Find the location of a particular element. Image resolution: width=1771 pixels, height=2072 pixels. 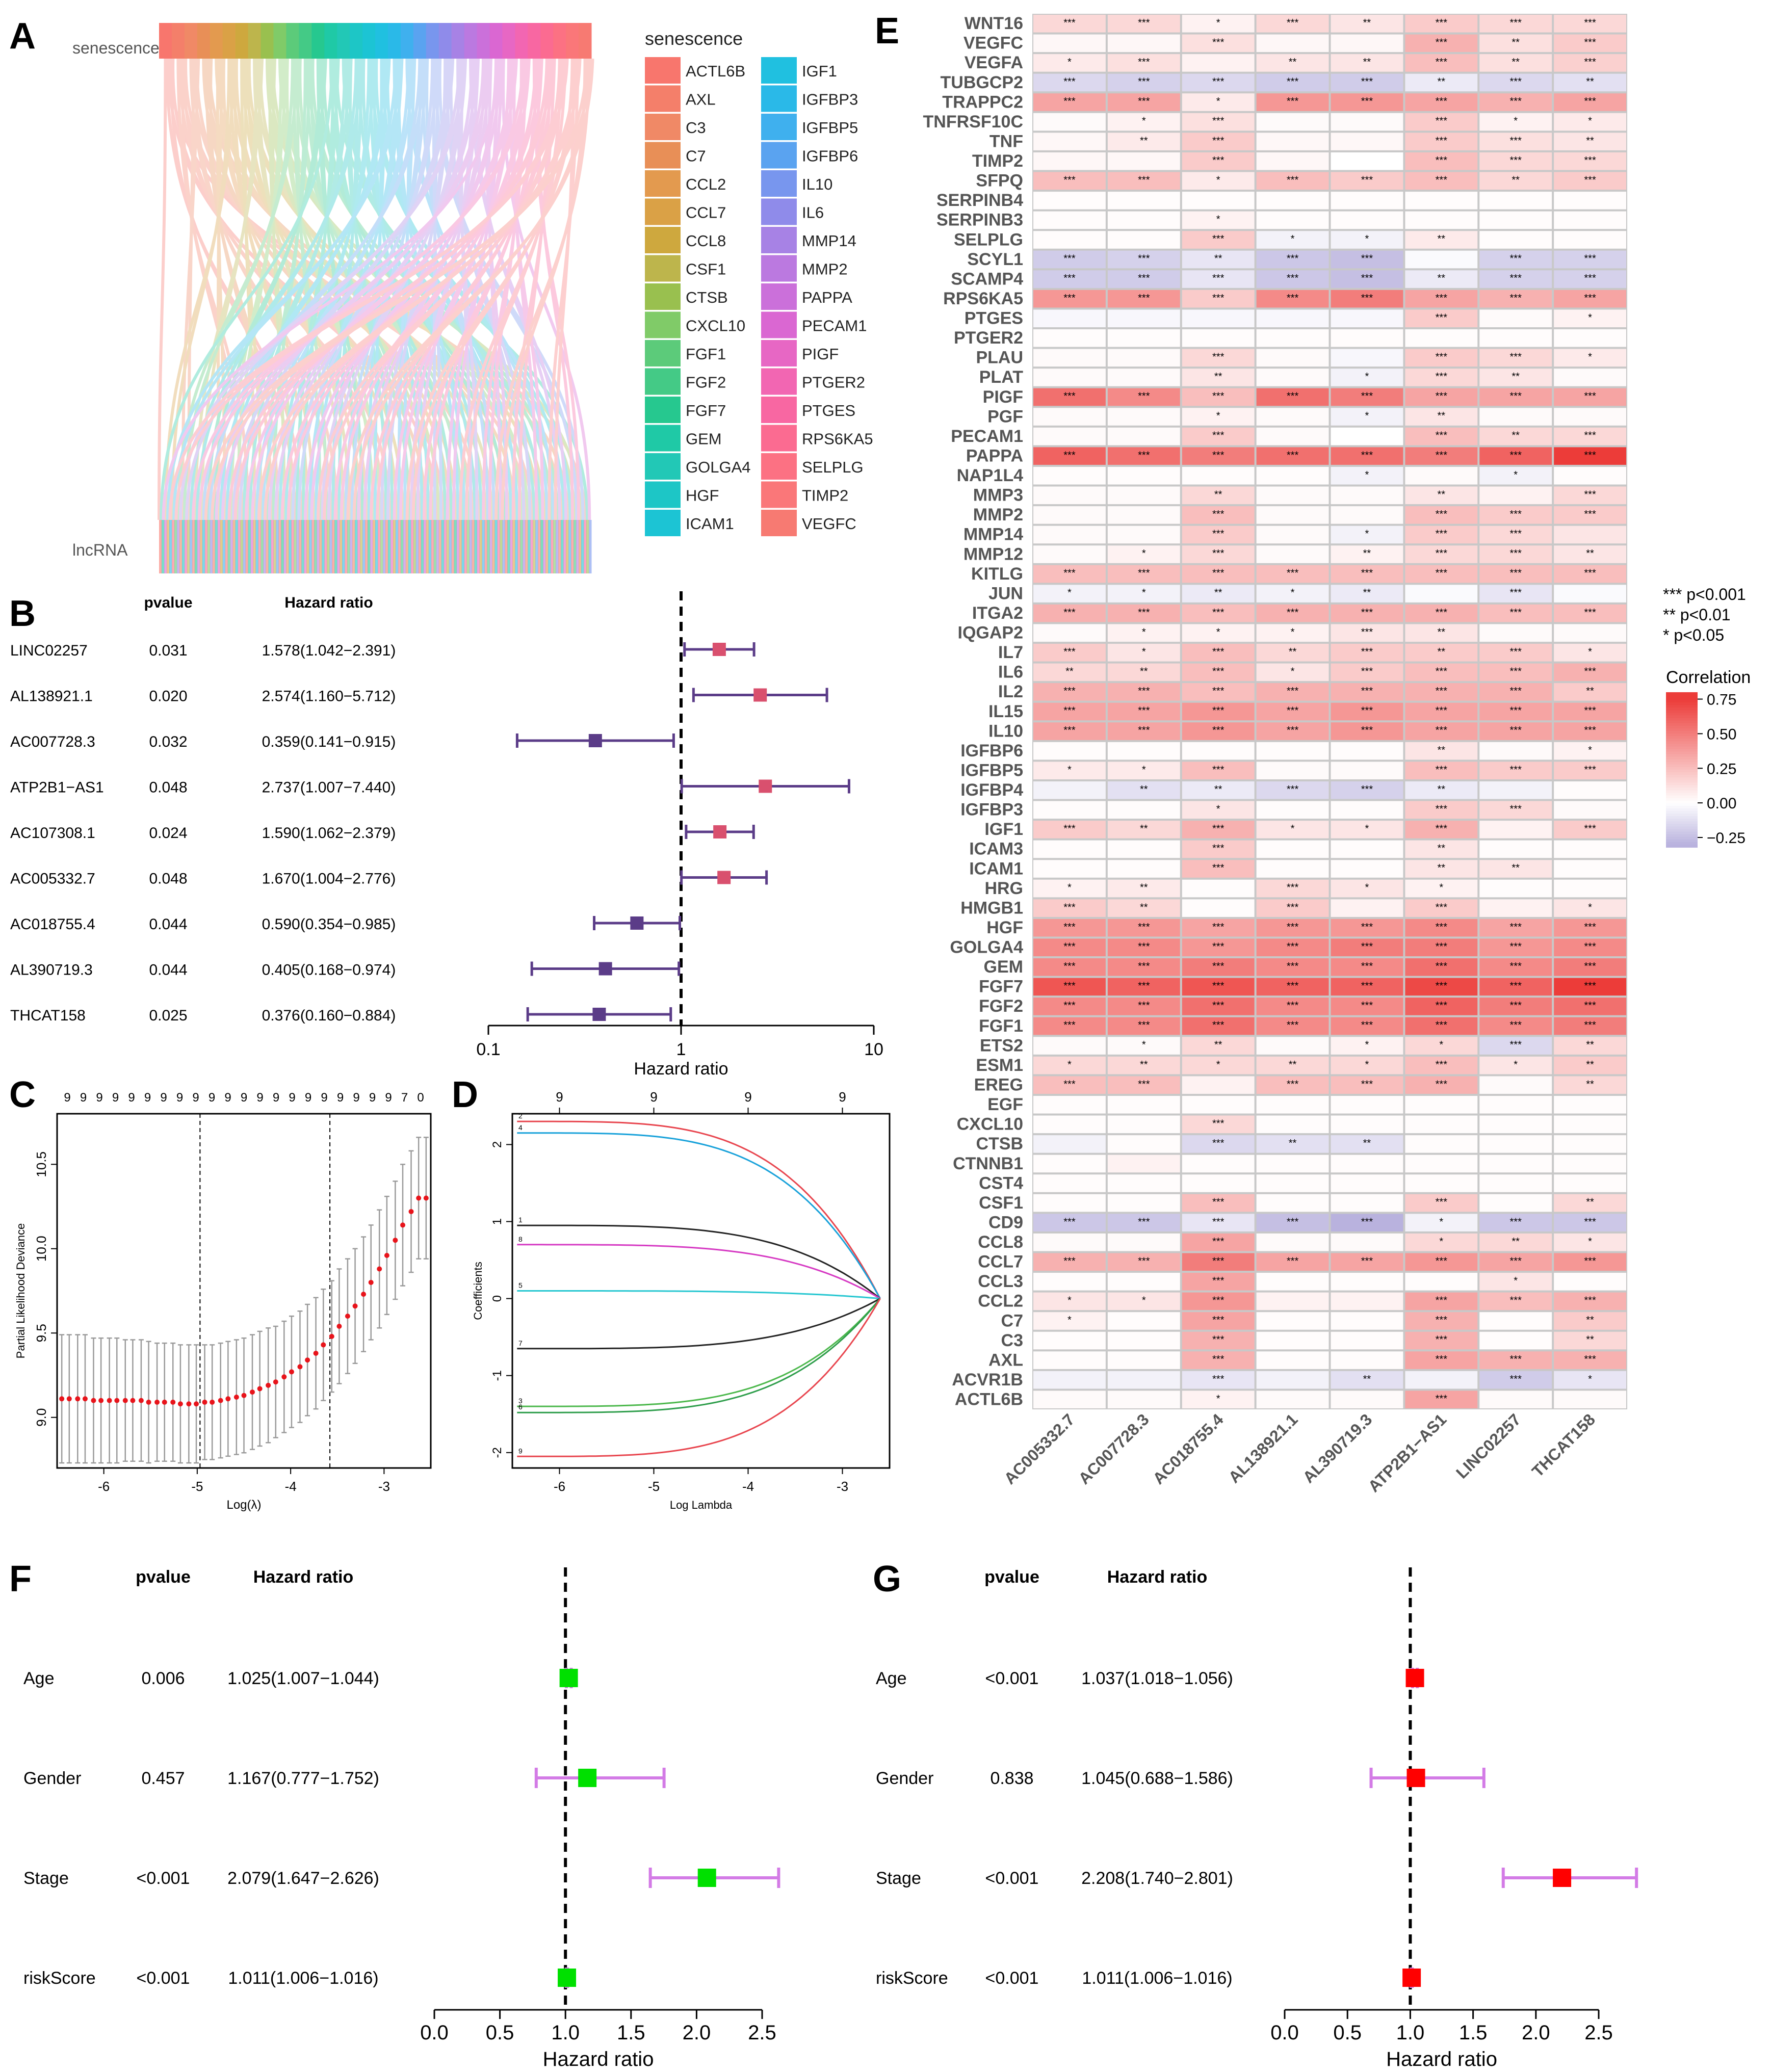

y-axis-title: Coefficients is located at coordinates (478, 1291).